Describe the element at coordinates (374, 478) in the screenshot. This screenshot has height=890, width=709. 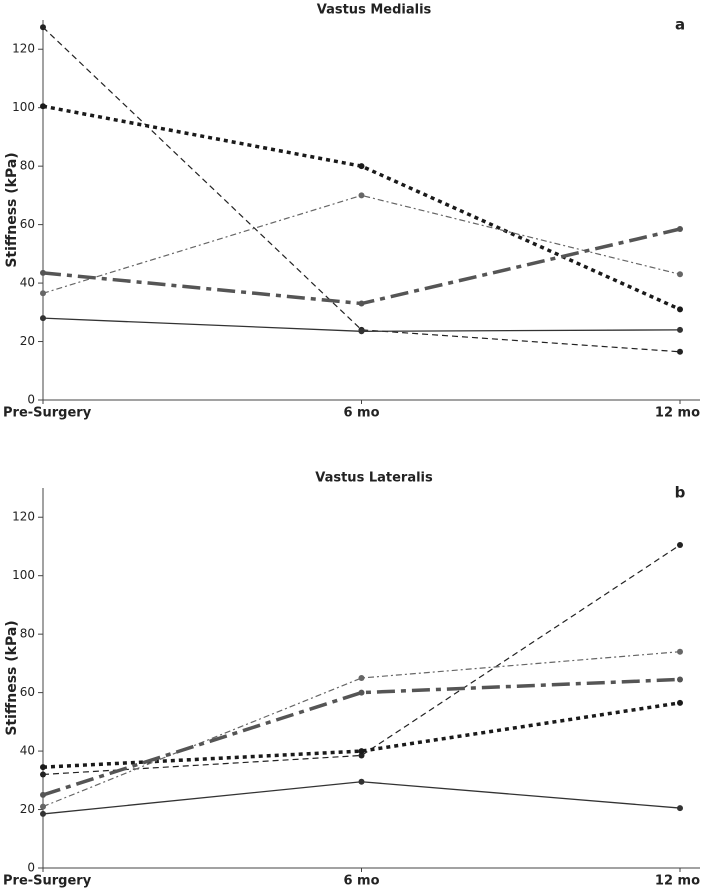
I see `chart-title: Vastus Lateralis` at that location.